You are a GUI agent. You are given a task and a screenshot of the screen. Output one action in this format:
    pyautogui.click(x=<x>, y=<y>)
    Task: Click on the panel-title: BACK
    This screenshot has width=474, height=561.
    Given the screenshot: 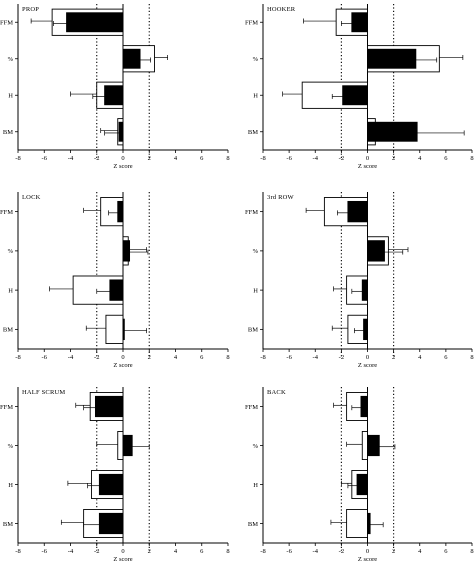 What is the action you would take?
    pyautogui.click(x=276, y=392)
    